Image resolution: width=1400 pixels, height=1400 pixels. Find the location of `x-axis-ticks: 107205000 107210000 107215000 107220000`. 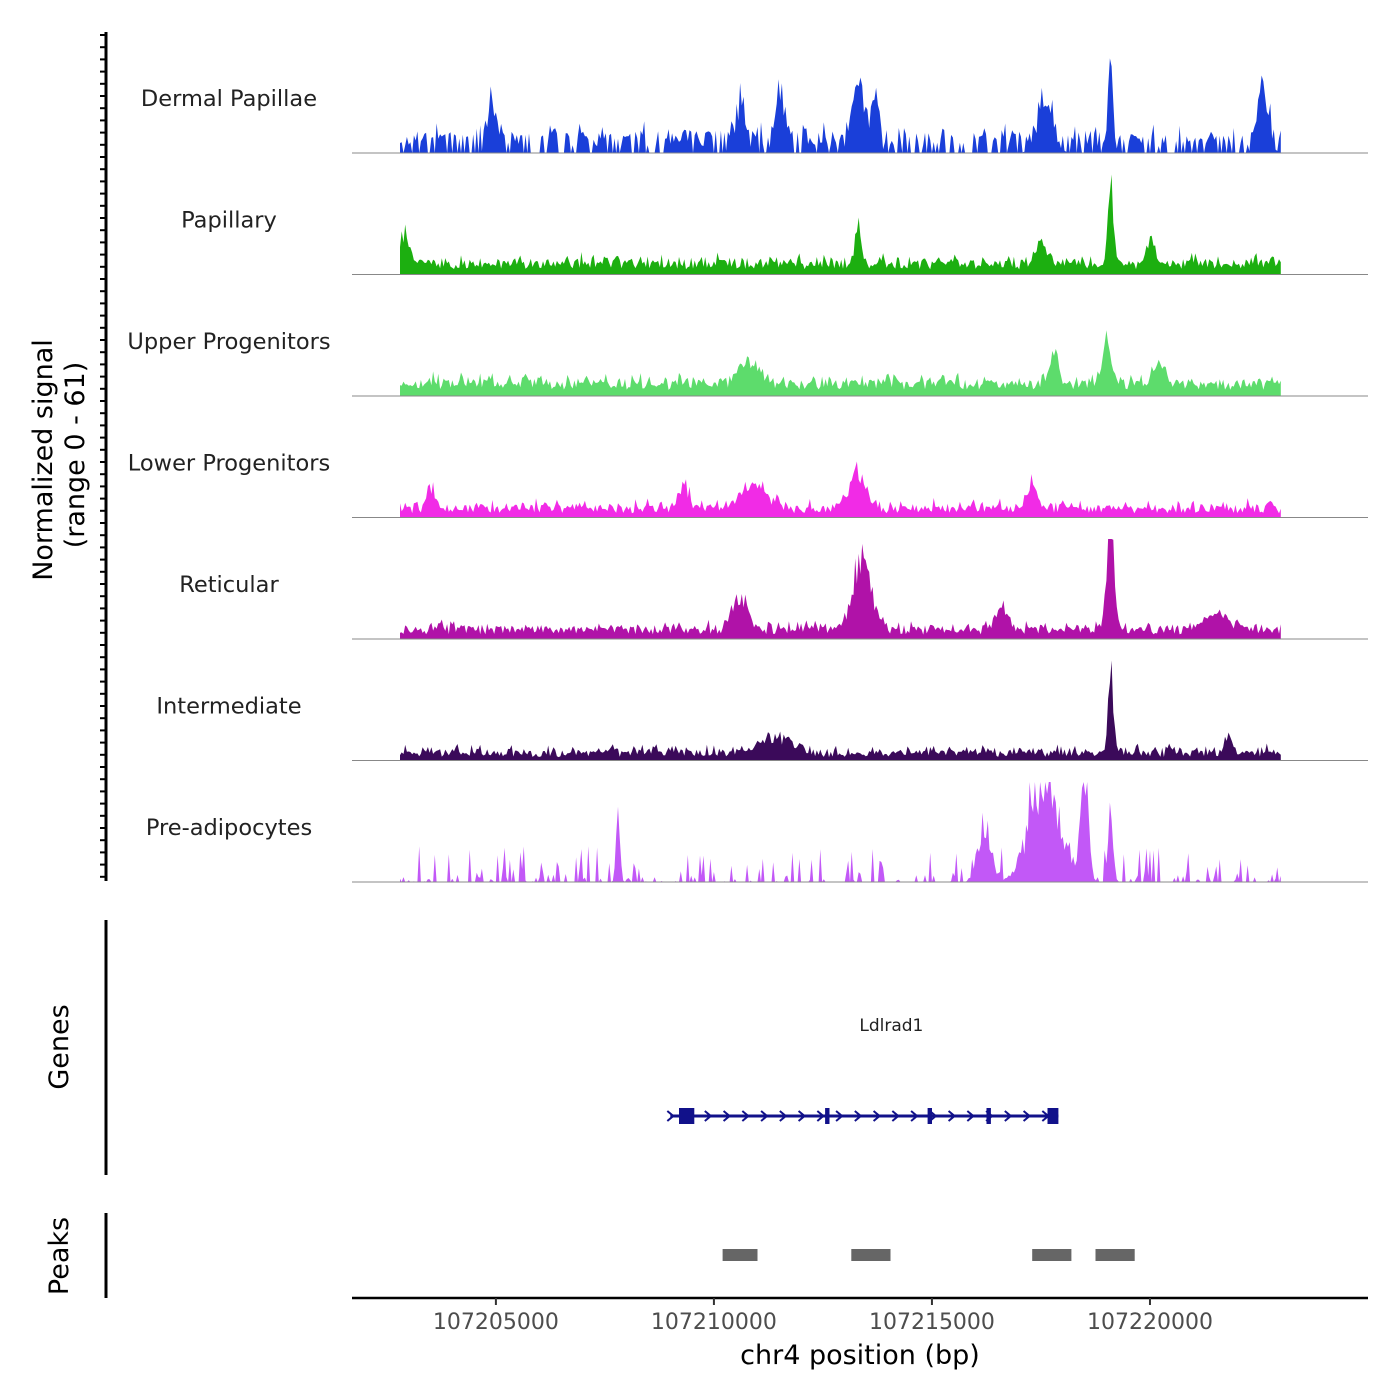

x-axis-ticks: 107205000 107210000 107215000 107220000 is located at coordinates (823, 1316).